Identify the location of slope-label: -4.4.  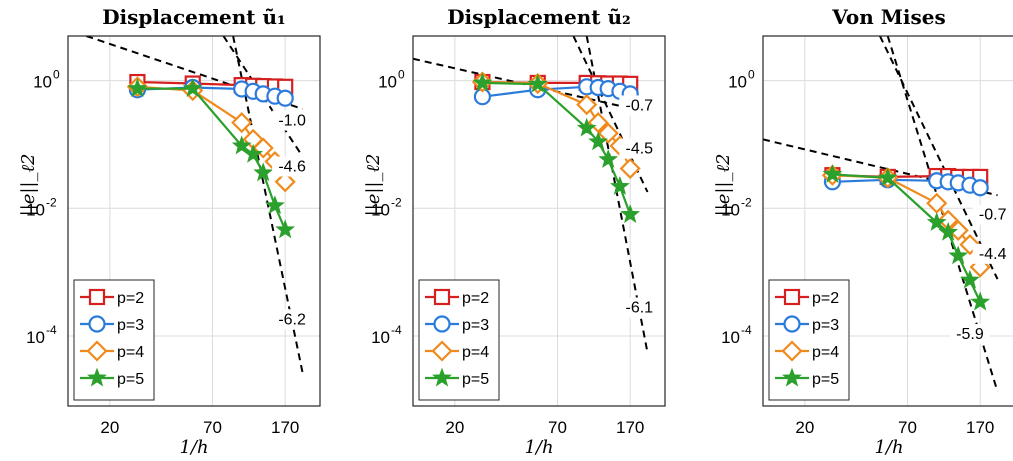
(993, 254).